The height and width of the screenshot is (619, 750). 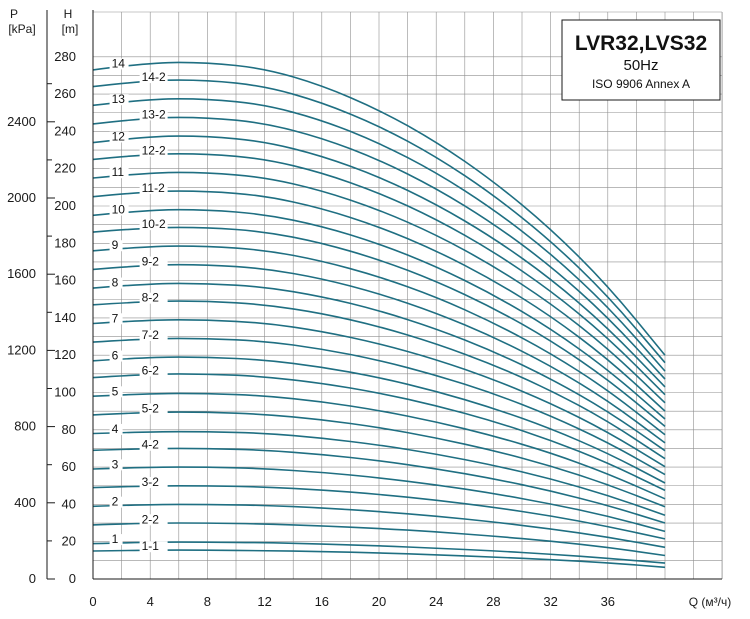 What do you see at coordinates (151, 370) in the screenshot?
I see `curve-label-6-2: 6-2` at bounding box center [151, 370].